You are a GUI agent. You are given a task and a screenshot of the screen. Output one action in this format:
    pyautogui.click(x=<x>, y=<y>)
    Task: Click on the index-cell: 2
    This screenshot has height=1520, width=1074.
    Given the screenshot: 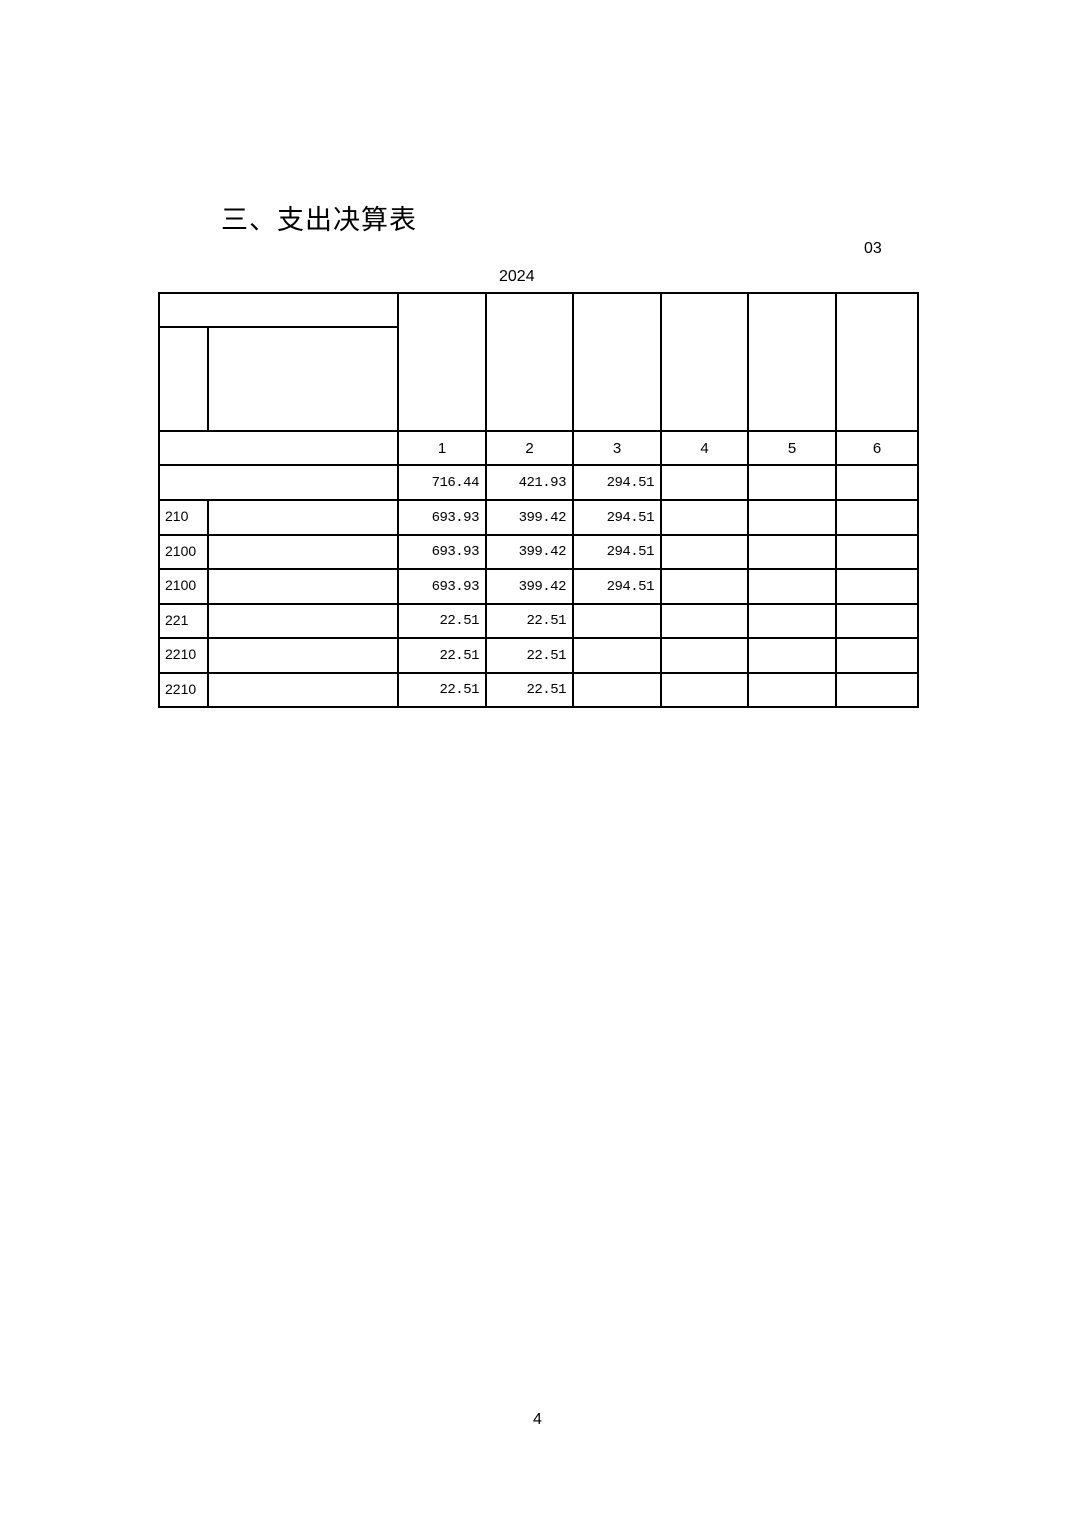 What is the action you would take?
    pyautogui.click(x=529, y=448)
    